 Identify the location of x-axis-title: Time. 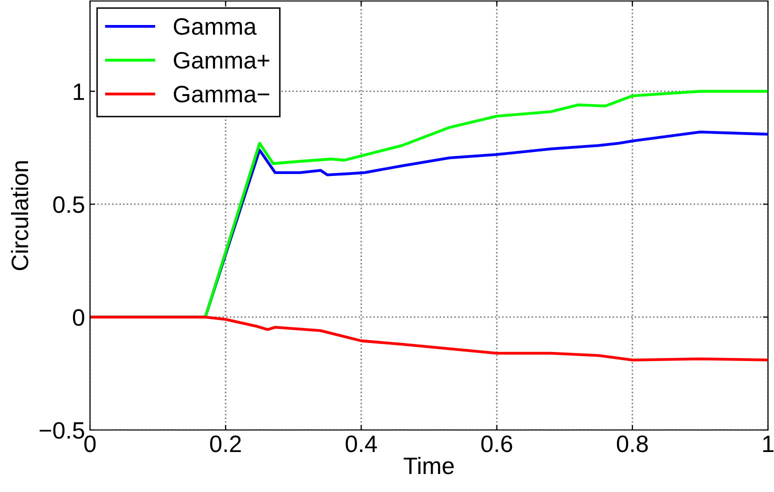
(429, 465).